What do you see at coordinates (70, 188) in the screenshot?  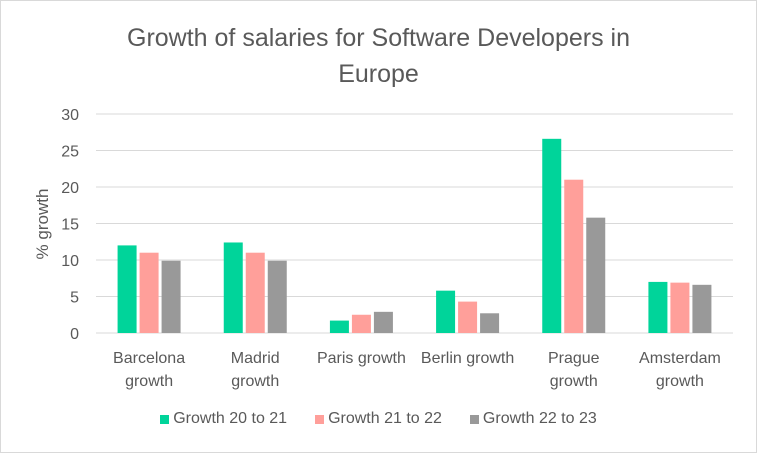 I see `y-tick-label: 20` at bounding box center [70, 188].